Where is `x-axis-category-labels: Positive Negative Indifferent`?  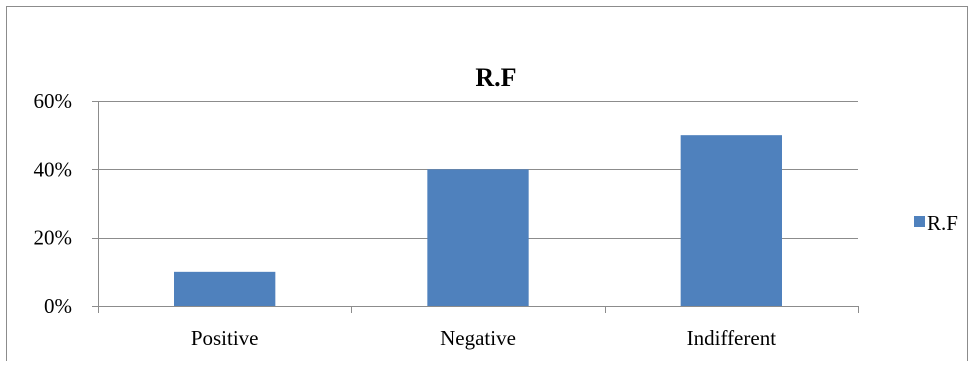
x-axis-category-labels: Positive Negative Indifferent is located at coordinates (483, 338).